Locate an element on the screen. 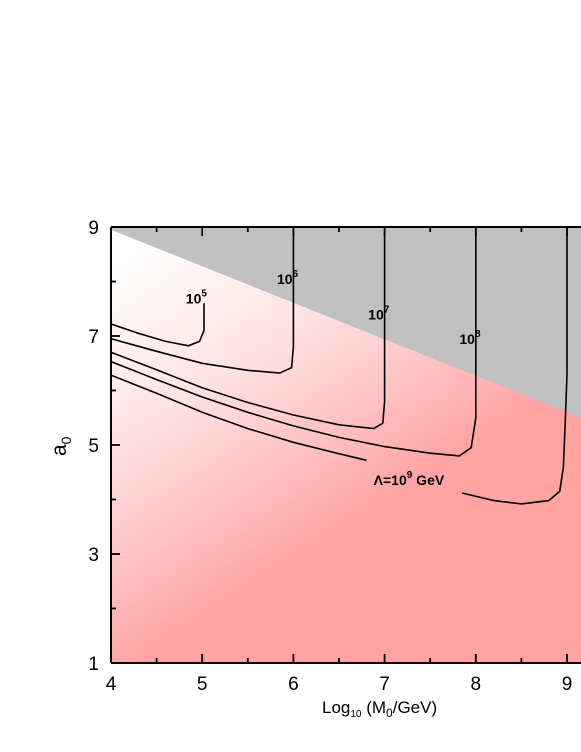 The width and height of the screenshot is (581, 752). x-tick-label: 9 is located at coordinates (567, 684).